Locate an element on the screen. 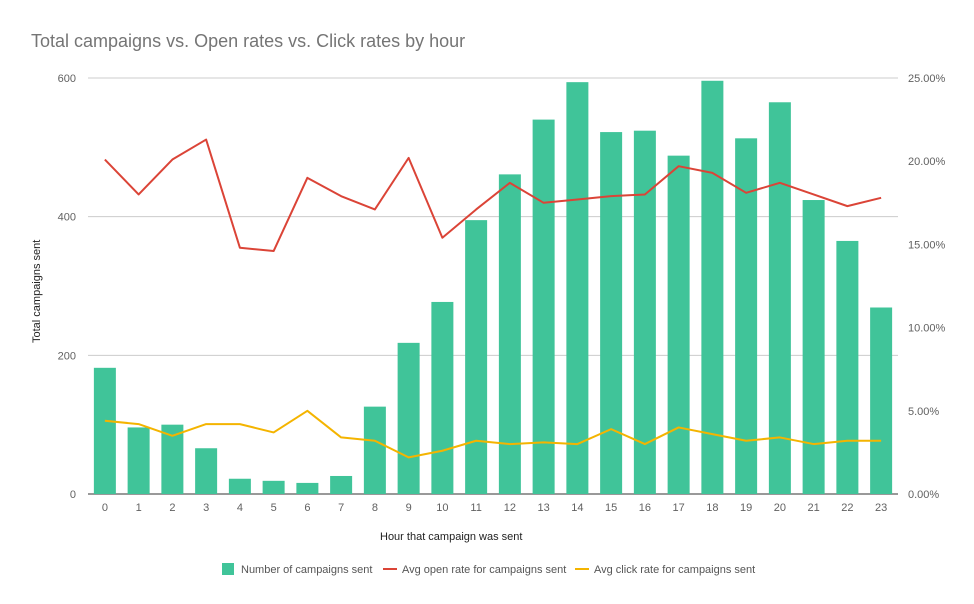 The height and width of the screenshot is (604, 974). x-tick-label: 17 is located at coordinates (679, 508).